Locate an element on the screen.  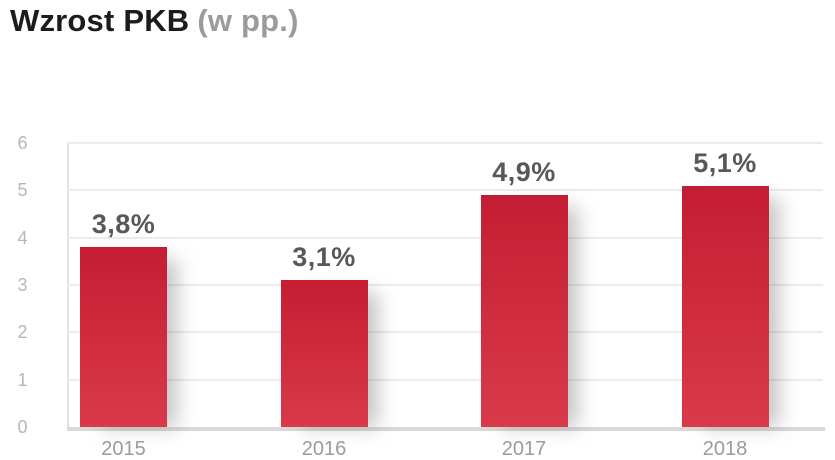
bar-value-label: 5,1% is located at coordinates (725, 162).